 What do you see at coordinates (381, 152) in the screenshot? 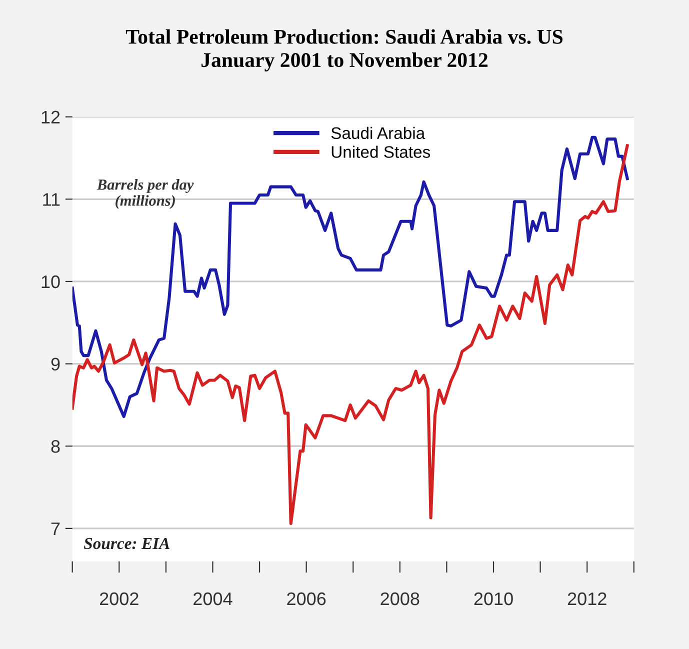
I see `legend-label: United States` at bounding box center [381, 152].